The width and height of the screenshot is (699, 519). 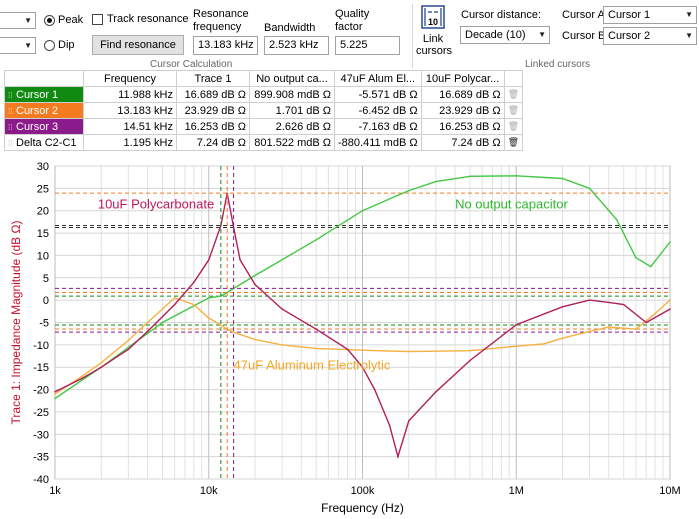 What do you see at coordinates (41, 480) in the screenshot?
I see `y-tick-label: -40` at bounding box center [41, 480].